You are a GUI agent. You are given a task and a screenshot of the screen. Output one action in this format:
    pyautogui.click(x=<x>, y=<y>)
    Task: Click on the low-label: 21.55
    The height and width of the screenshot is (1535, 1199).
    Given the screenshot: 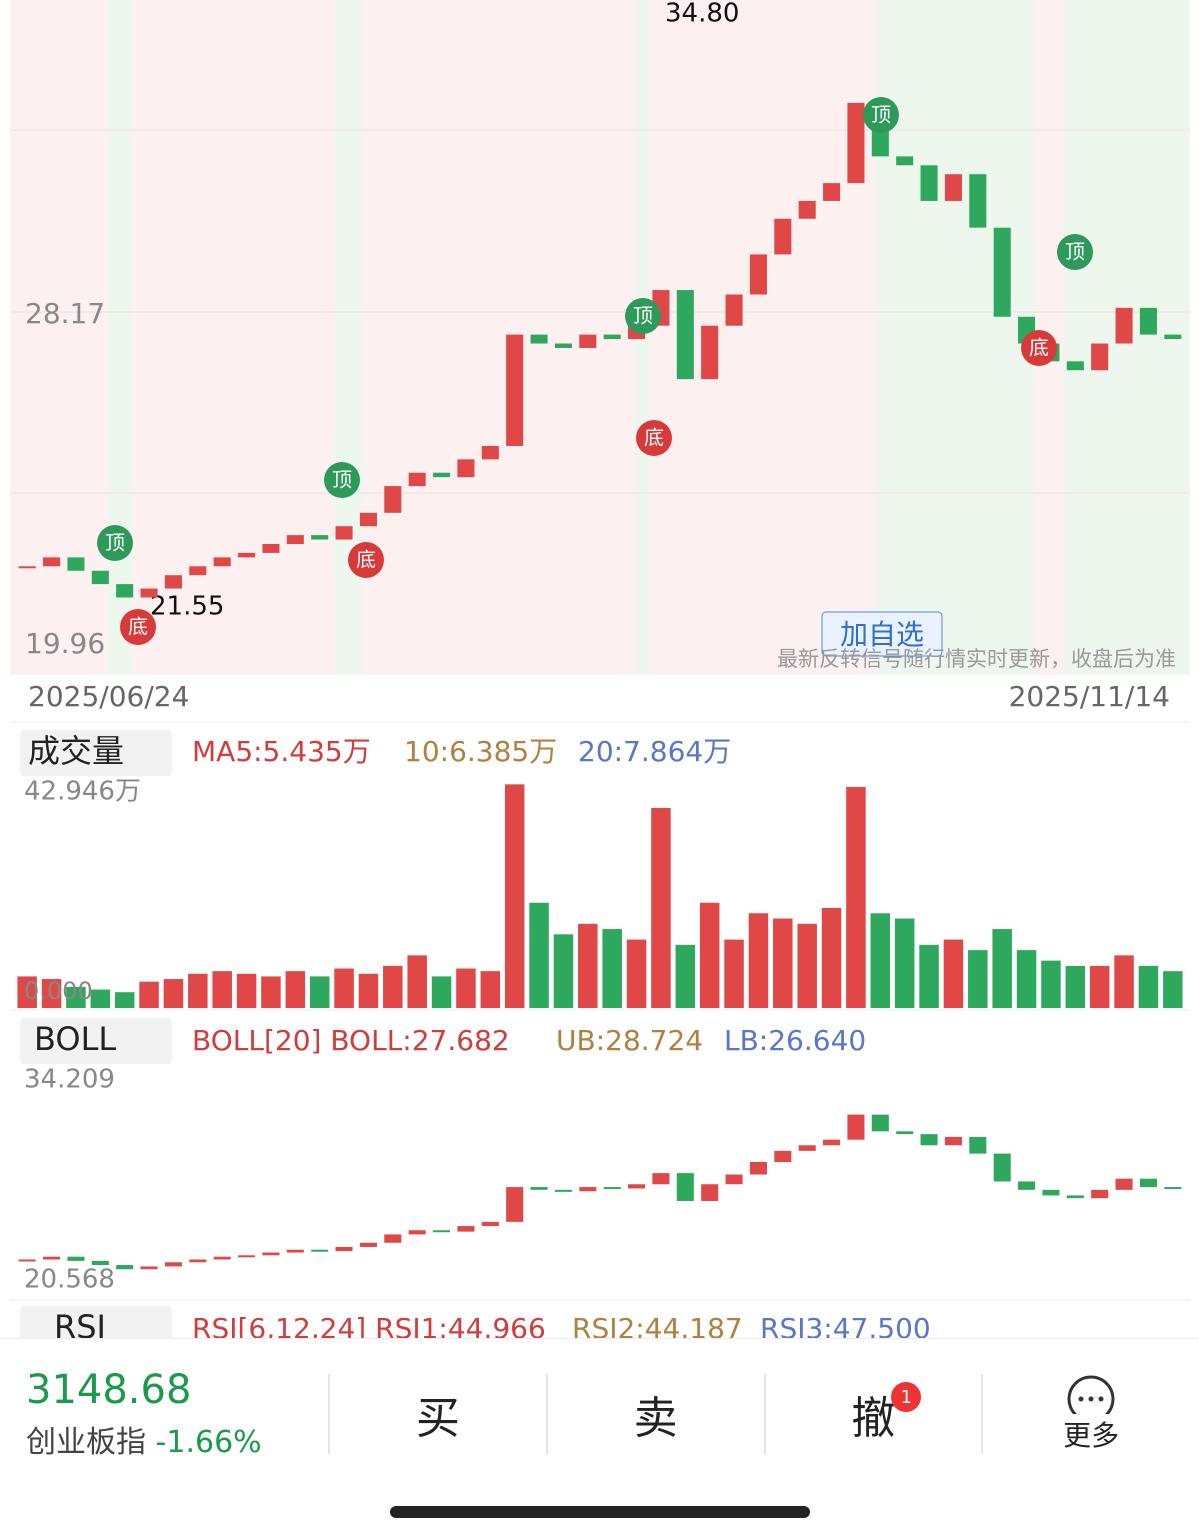 What is the action you would take?
    pyautogui.click(x=187, y=607)
    